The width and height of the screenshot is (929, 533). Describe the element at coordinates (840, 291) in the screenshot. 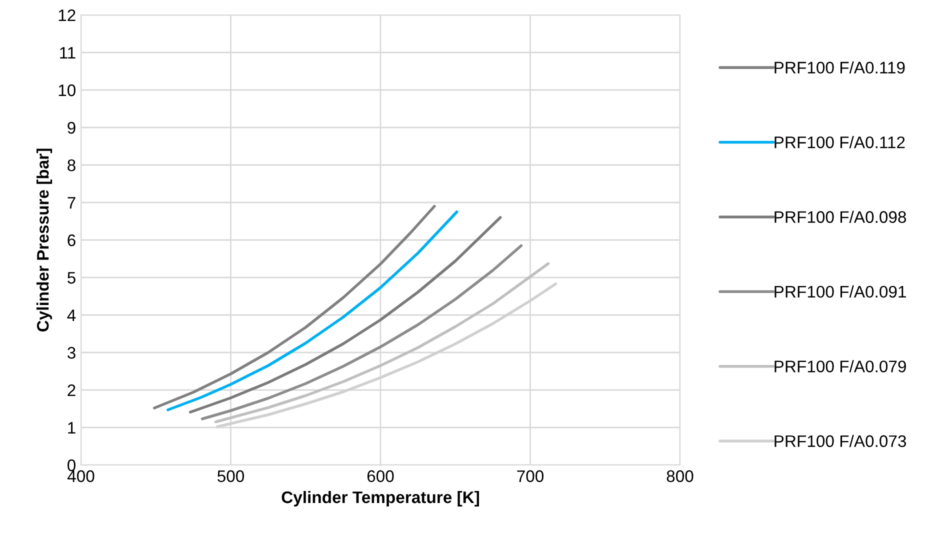

I see `legend-label: PRF100 F/A0.091` at that location.